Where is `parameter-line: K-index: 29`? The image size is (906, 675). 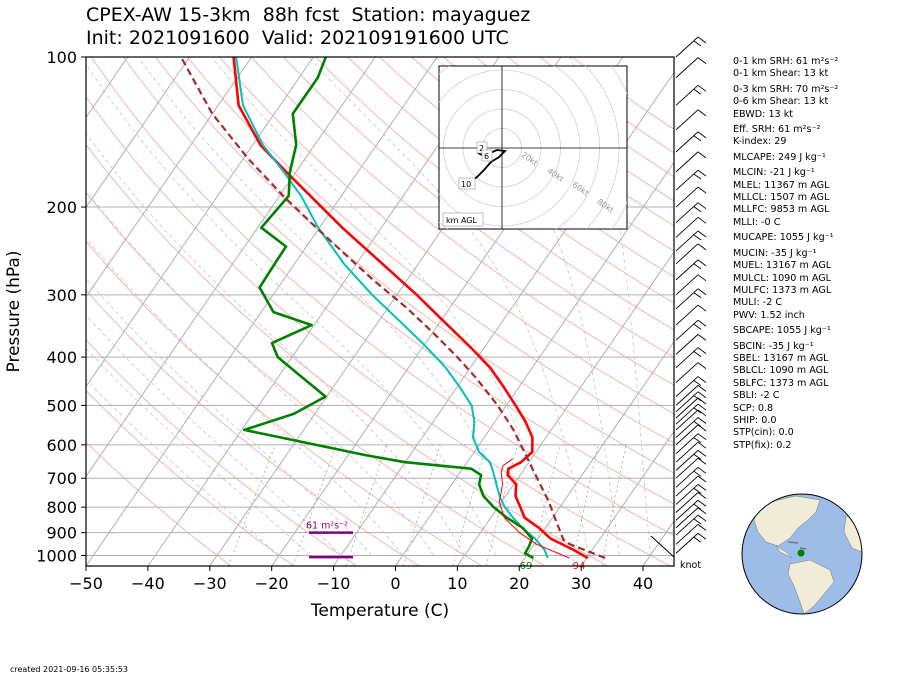 parameter-line: K-index: 29 is located at coordinates (760, 142).